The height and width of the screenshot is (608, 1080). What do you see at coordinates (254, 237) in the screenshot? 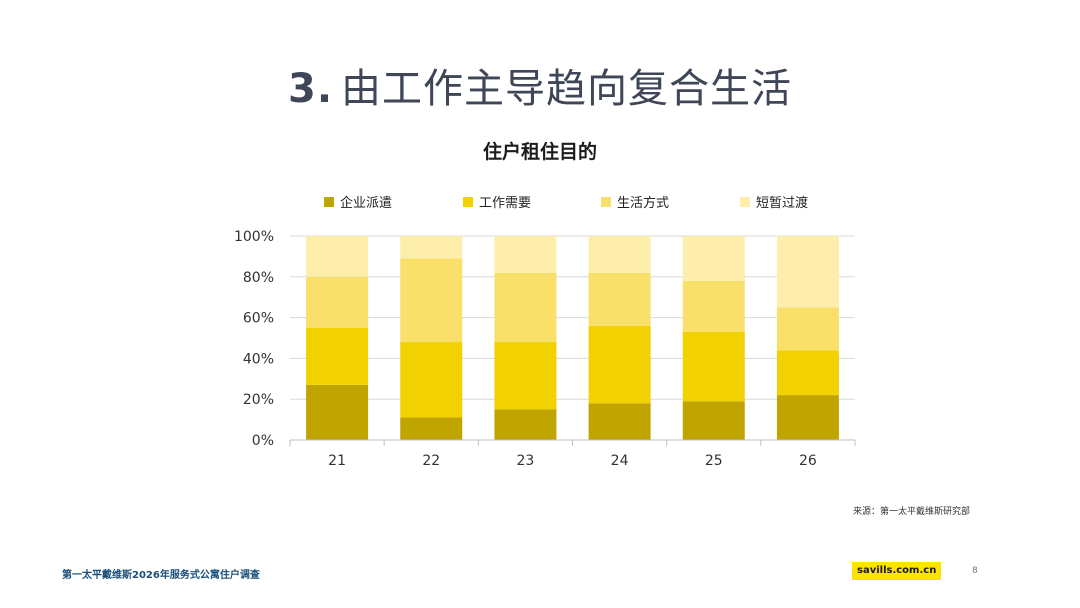
I see `y-tick-label: 100%` at bounding box center [254, 237].